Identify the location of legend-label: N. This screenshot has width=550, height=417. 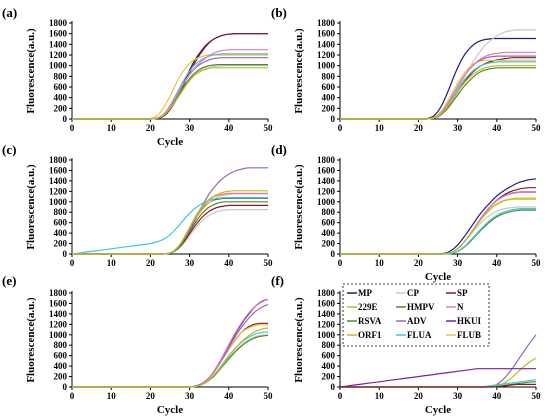
(460, 307).